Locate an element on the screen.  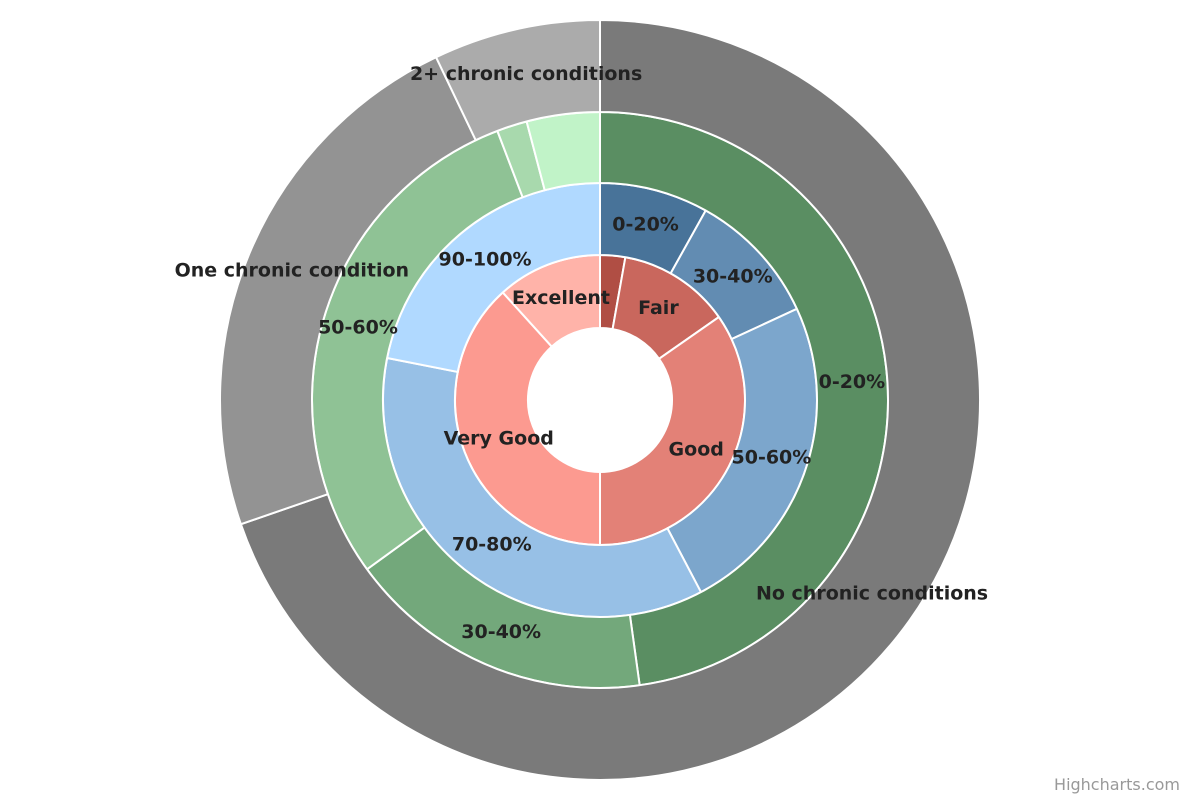
segment-label: Excellent is located at coordinates (561, 298).